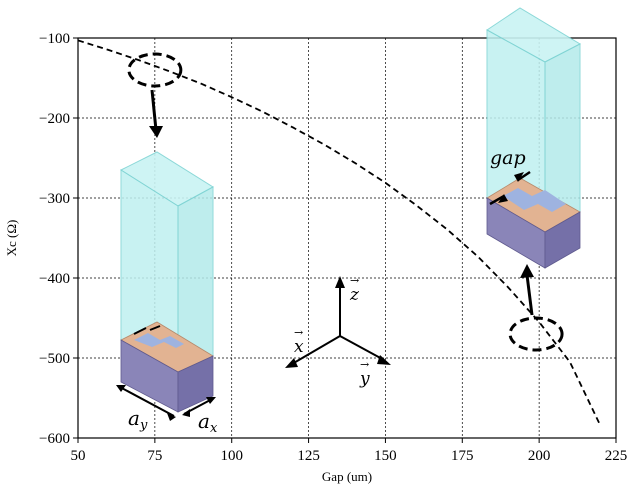 Image resolution: width=629 pixels, height=492 pixels. I want to click on ay-dimension-line, so click(146, 401).